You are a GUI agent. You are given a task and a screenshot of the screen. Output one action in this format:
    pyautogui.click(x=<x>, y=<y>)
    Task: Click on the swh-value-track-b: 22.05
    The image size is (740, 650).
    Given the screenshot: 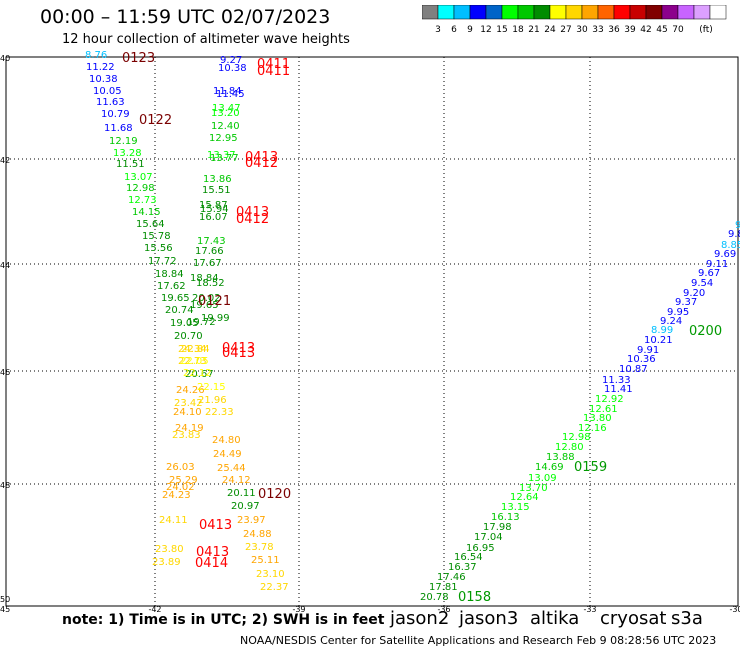 What is the action you would take?
    pyautogui.click(x=194, y=361)
    